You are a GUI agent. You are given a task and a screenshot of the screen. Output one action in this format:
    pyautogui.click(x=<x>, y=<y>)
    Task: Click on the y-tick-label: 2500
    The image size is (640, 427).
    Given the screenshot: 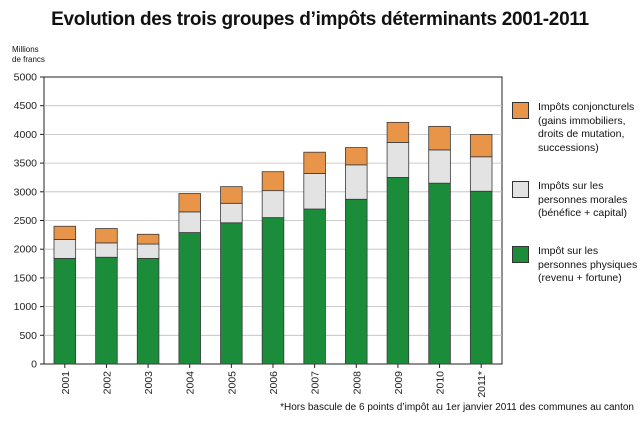 What is the action you would take?
    pyautogui.click(x=26, y=221)
    